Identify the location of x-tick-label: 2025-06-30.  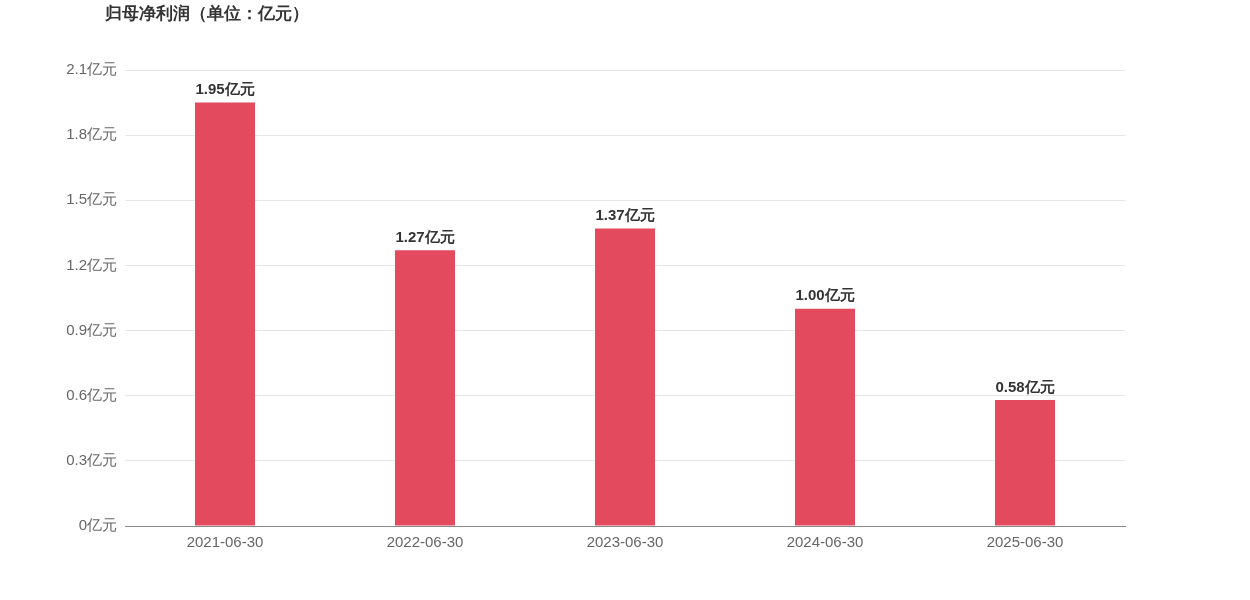
(1025, 542).